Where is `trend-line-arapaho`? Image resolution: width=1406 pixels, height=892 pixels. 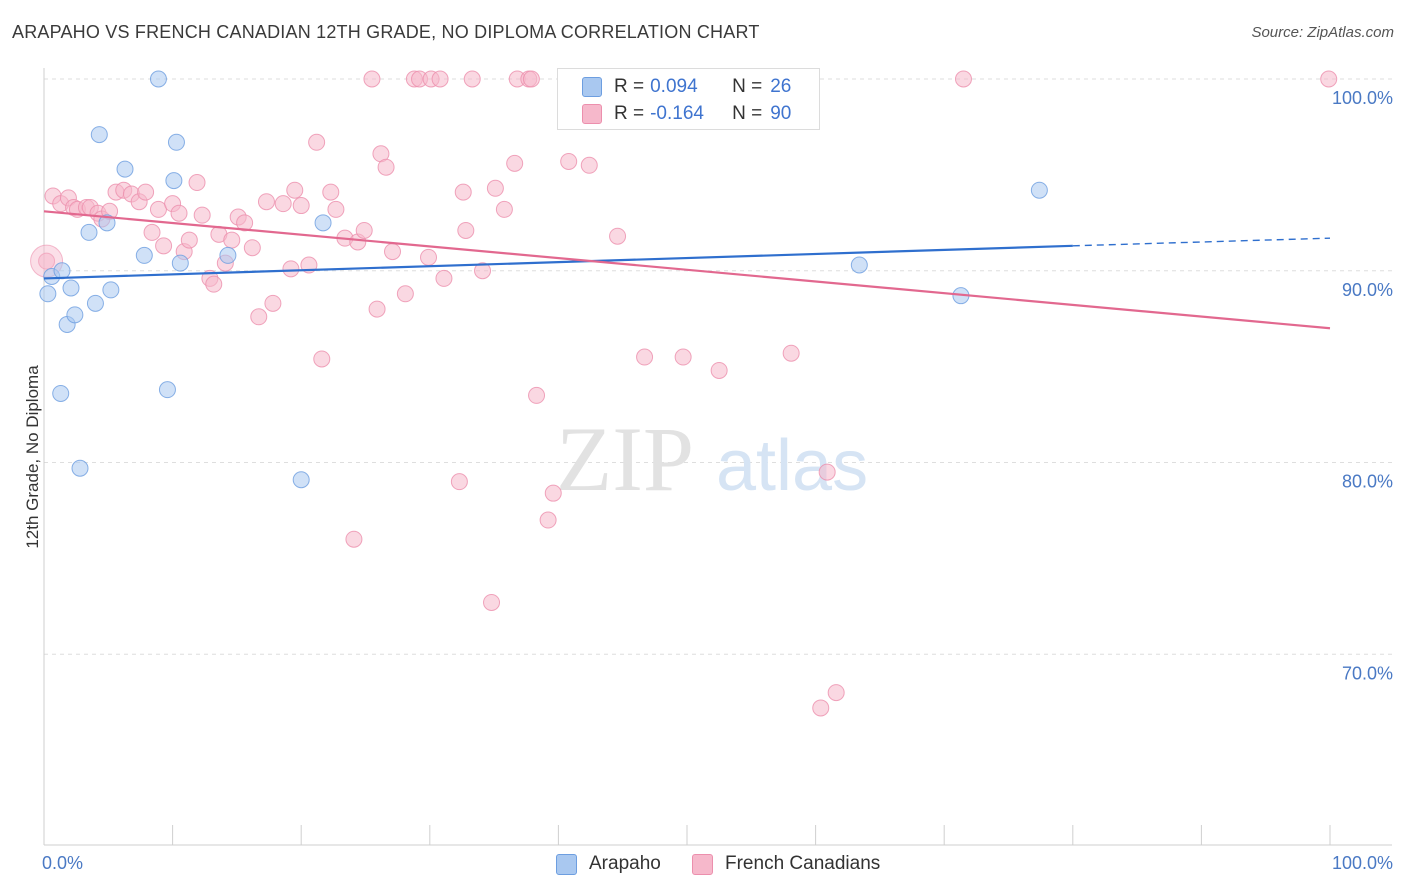
trend-line-arapaho is located at coordinates (558, 262).